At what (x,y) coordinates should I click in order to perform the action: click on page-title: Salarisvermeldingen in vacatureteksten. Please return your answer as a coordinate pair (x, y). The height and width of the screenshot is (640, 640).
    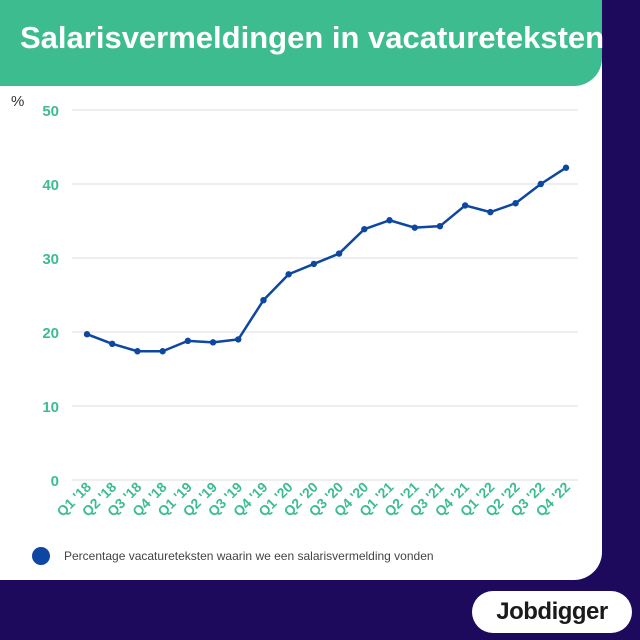
    Looking at the image, I should click on (312, 37).